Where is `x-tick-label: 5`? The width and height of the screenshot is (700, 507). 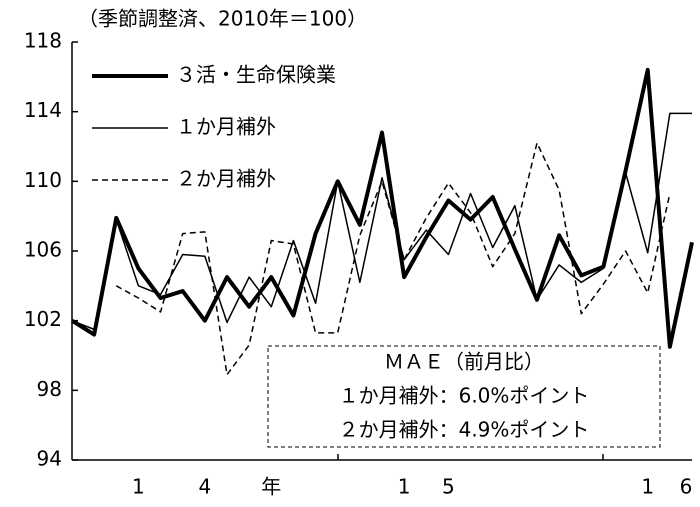 x-tick-label: 5 is located at coordinates (448, 487).